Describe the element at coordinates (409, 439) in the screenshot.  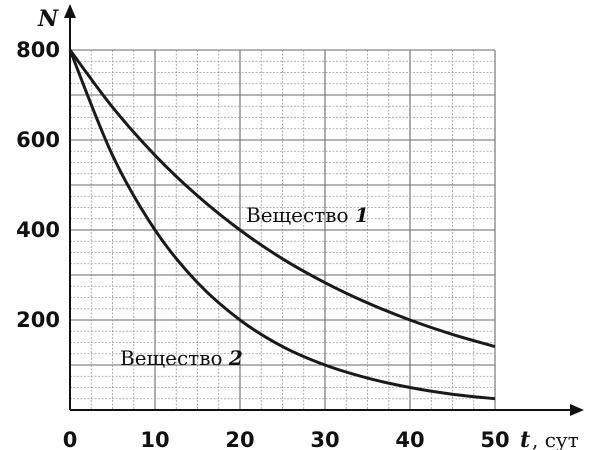
I see `x-tick-label: 40` at that location.